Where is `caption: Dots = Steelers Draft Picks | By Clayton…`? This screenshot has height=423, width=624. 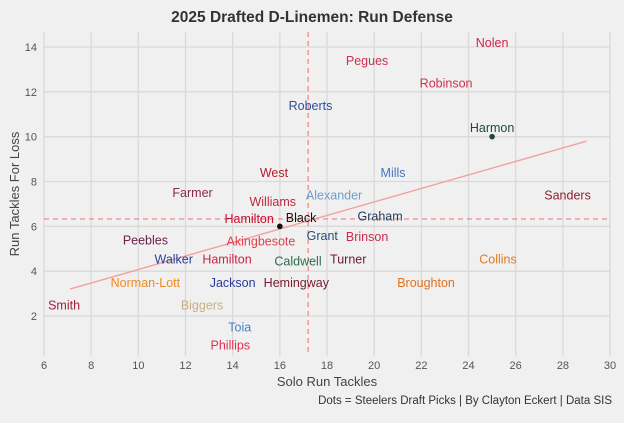
caption: Dots = Steelers Draft Picks | By Clayton… is located at coordinates (465, 401).